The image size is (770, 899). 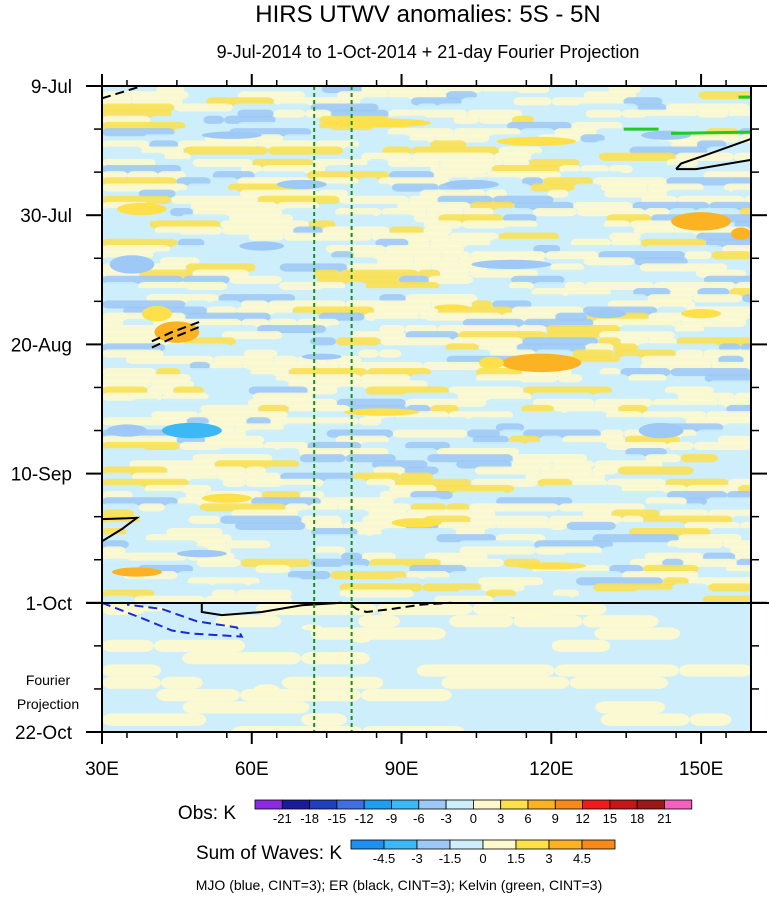 I want to click on colorbar-level-label: -21, so click(x=282, y=818).